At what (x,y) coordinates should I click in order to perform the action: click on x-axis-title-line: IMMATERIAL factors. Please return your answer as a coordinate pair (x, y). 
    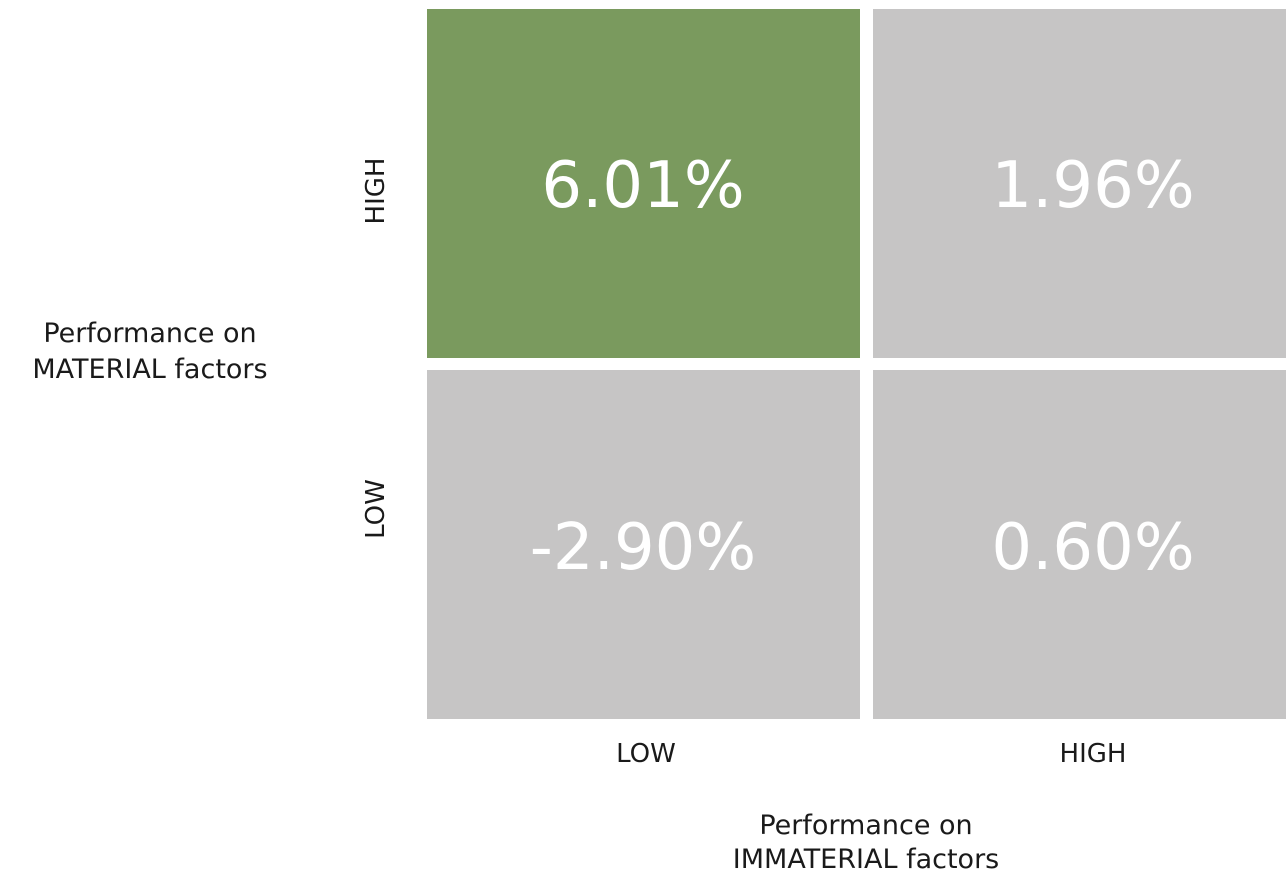
    Looking at the image, I should click on (866, 859).